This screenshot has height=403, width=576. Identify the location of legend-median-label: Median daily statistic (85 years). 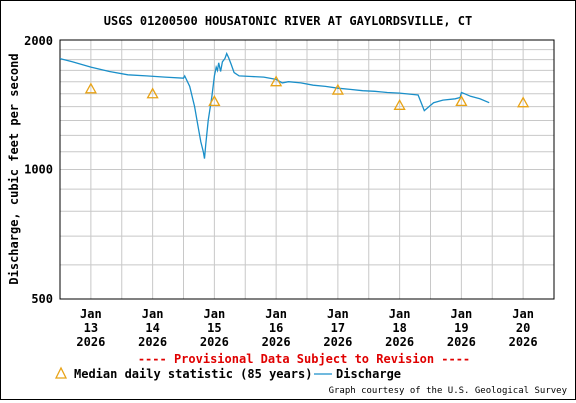
(193, 374).